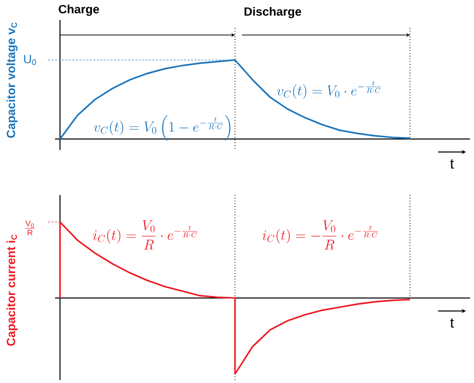  Describe the element at coordinates (145, 235) in the screenshot. I see `annotation: $i_C(t) = \frac{V_0}{R}\cdot e^{-\frac{t}{R\cdot C}}$` at that location.